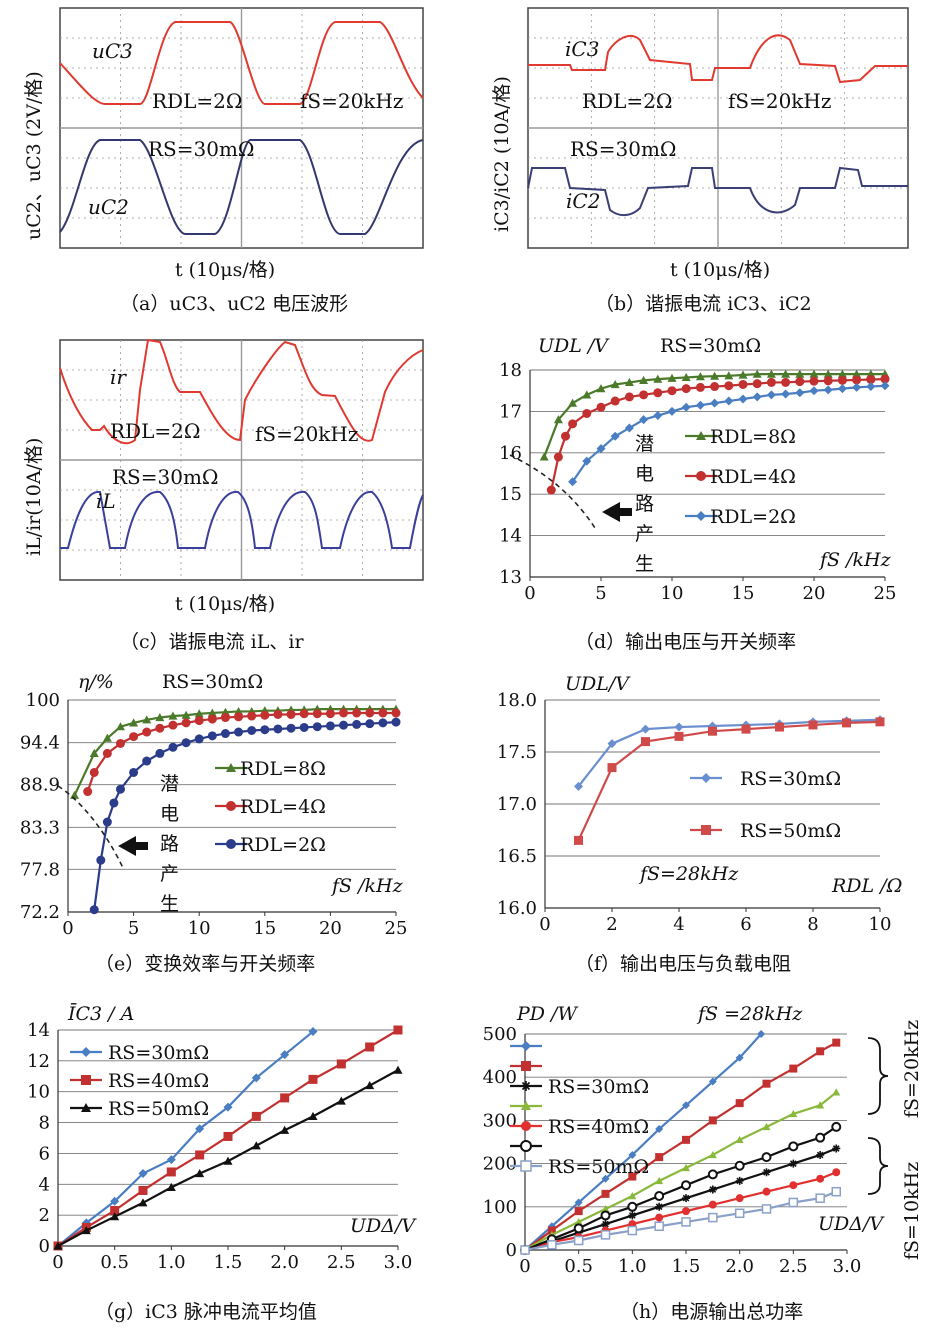 The width and height of the screenshot is (939, 1339). I want to click on ylabel-a: uC2、uC3 (2V/格), so click(34, 155).